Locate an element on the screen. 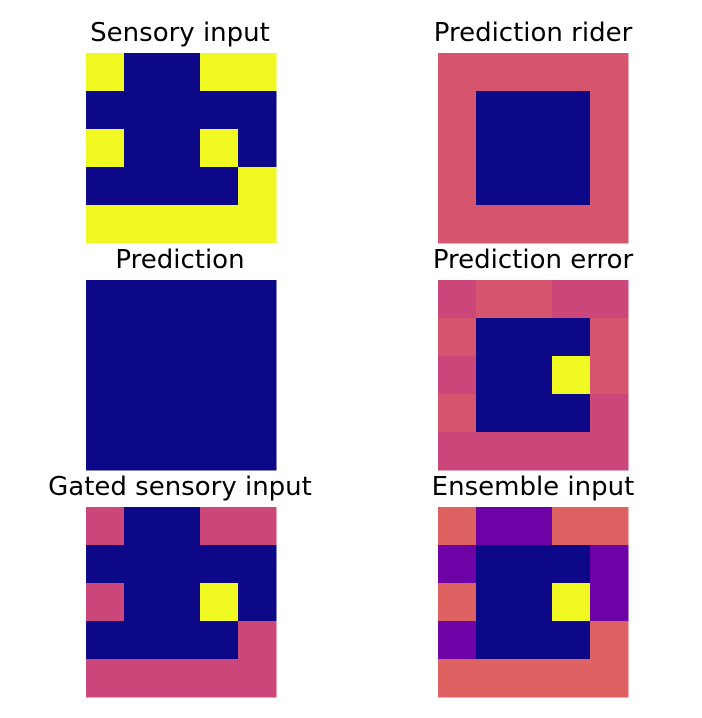 The height and width of the screenshot is (718, 702). prediction-rider-panel: Prediction rider is located at coordinates (533, 131).